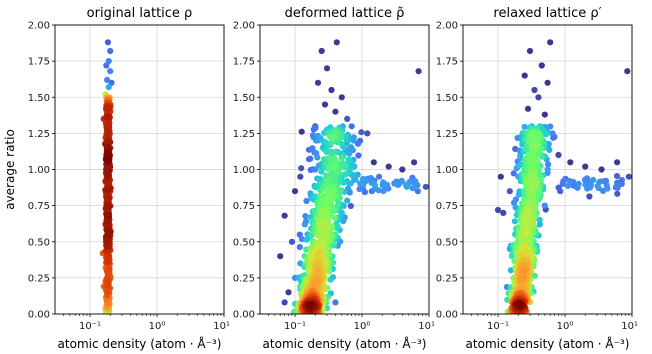  I want to click on panel-title: relaxed lattice ρ′, so click(547, 13).